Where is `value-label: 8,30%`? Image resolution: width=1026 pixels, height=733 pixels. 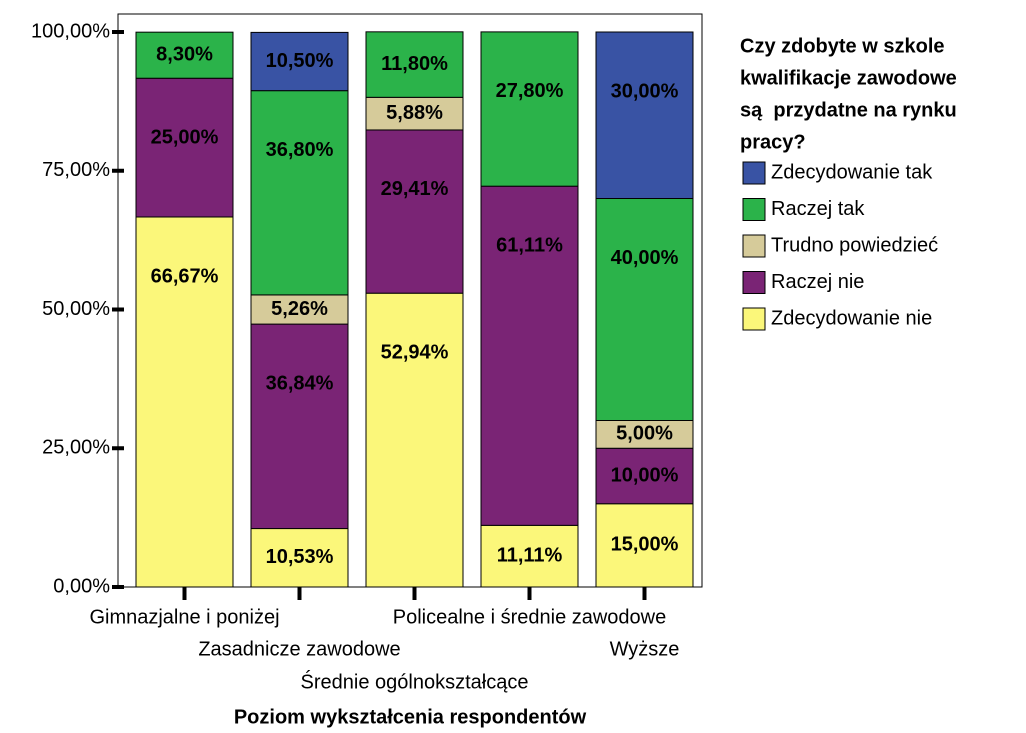 value-label: 8,30% is located at coordinates (184, 54).